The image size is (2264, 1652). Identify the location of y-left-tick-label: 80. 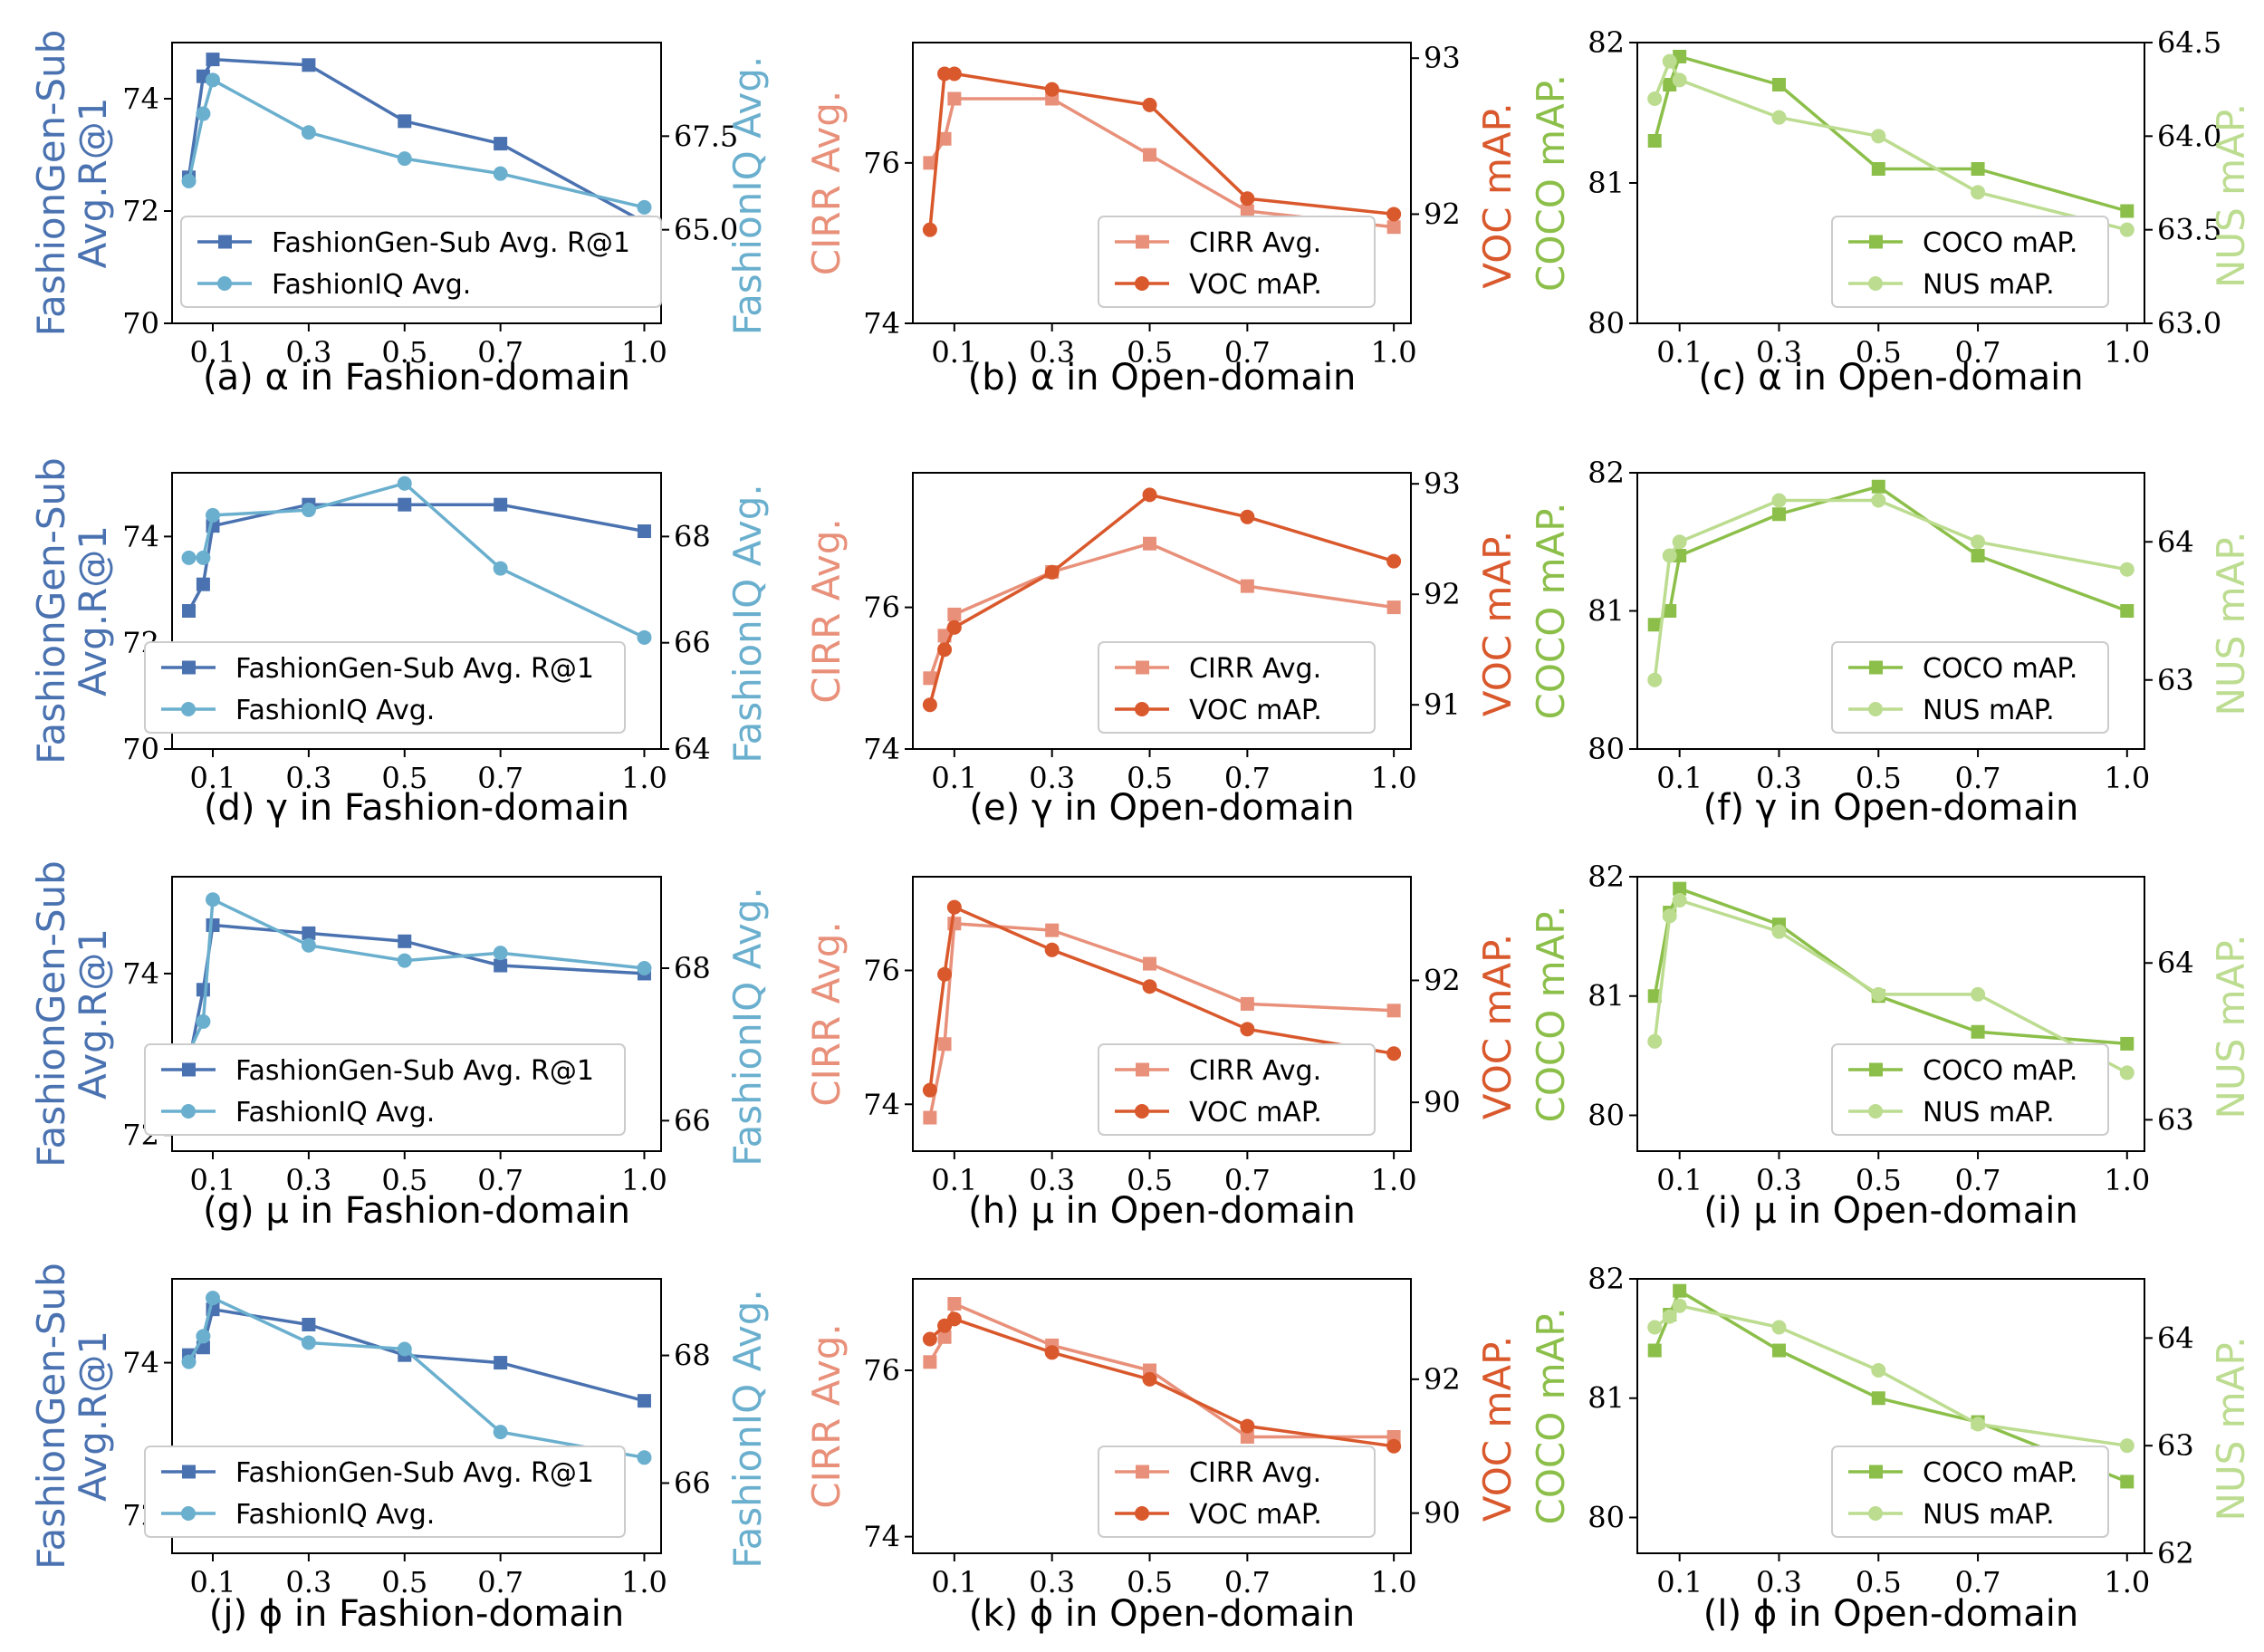
(1606, 323).